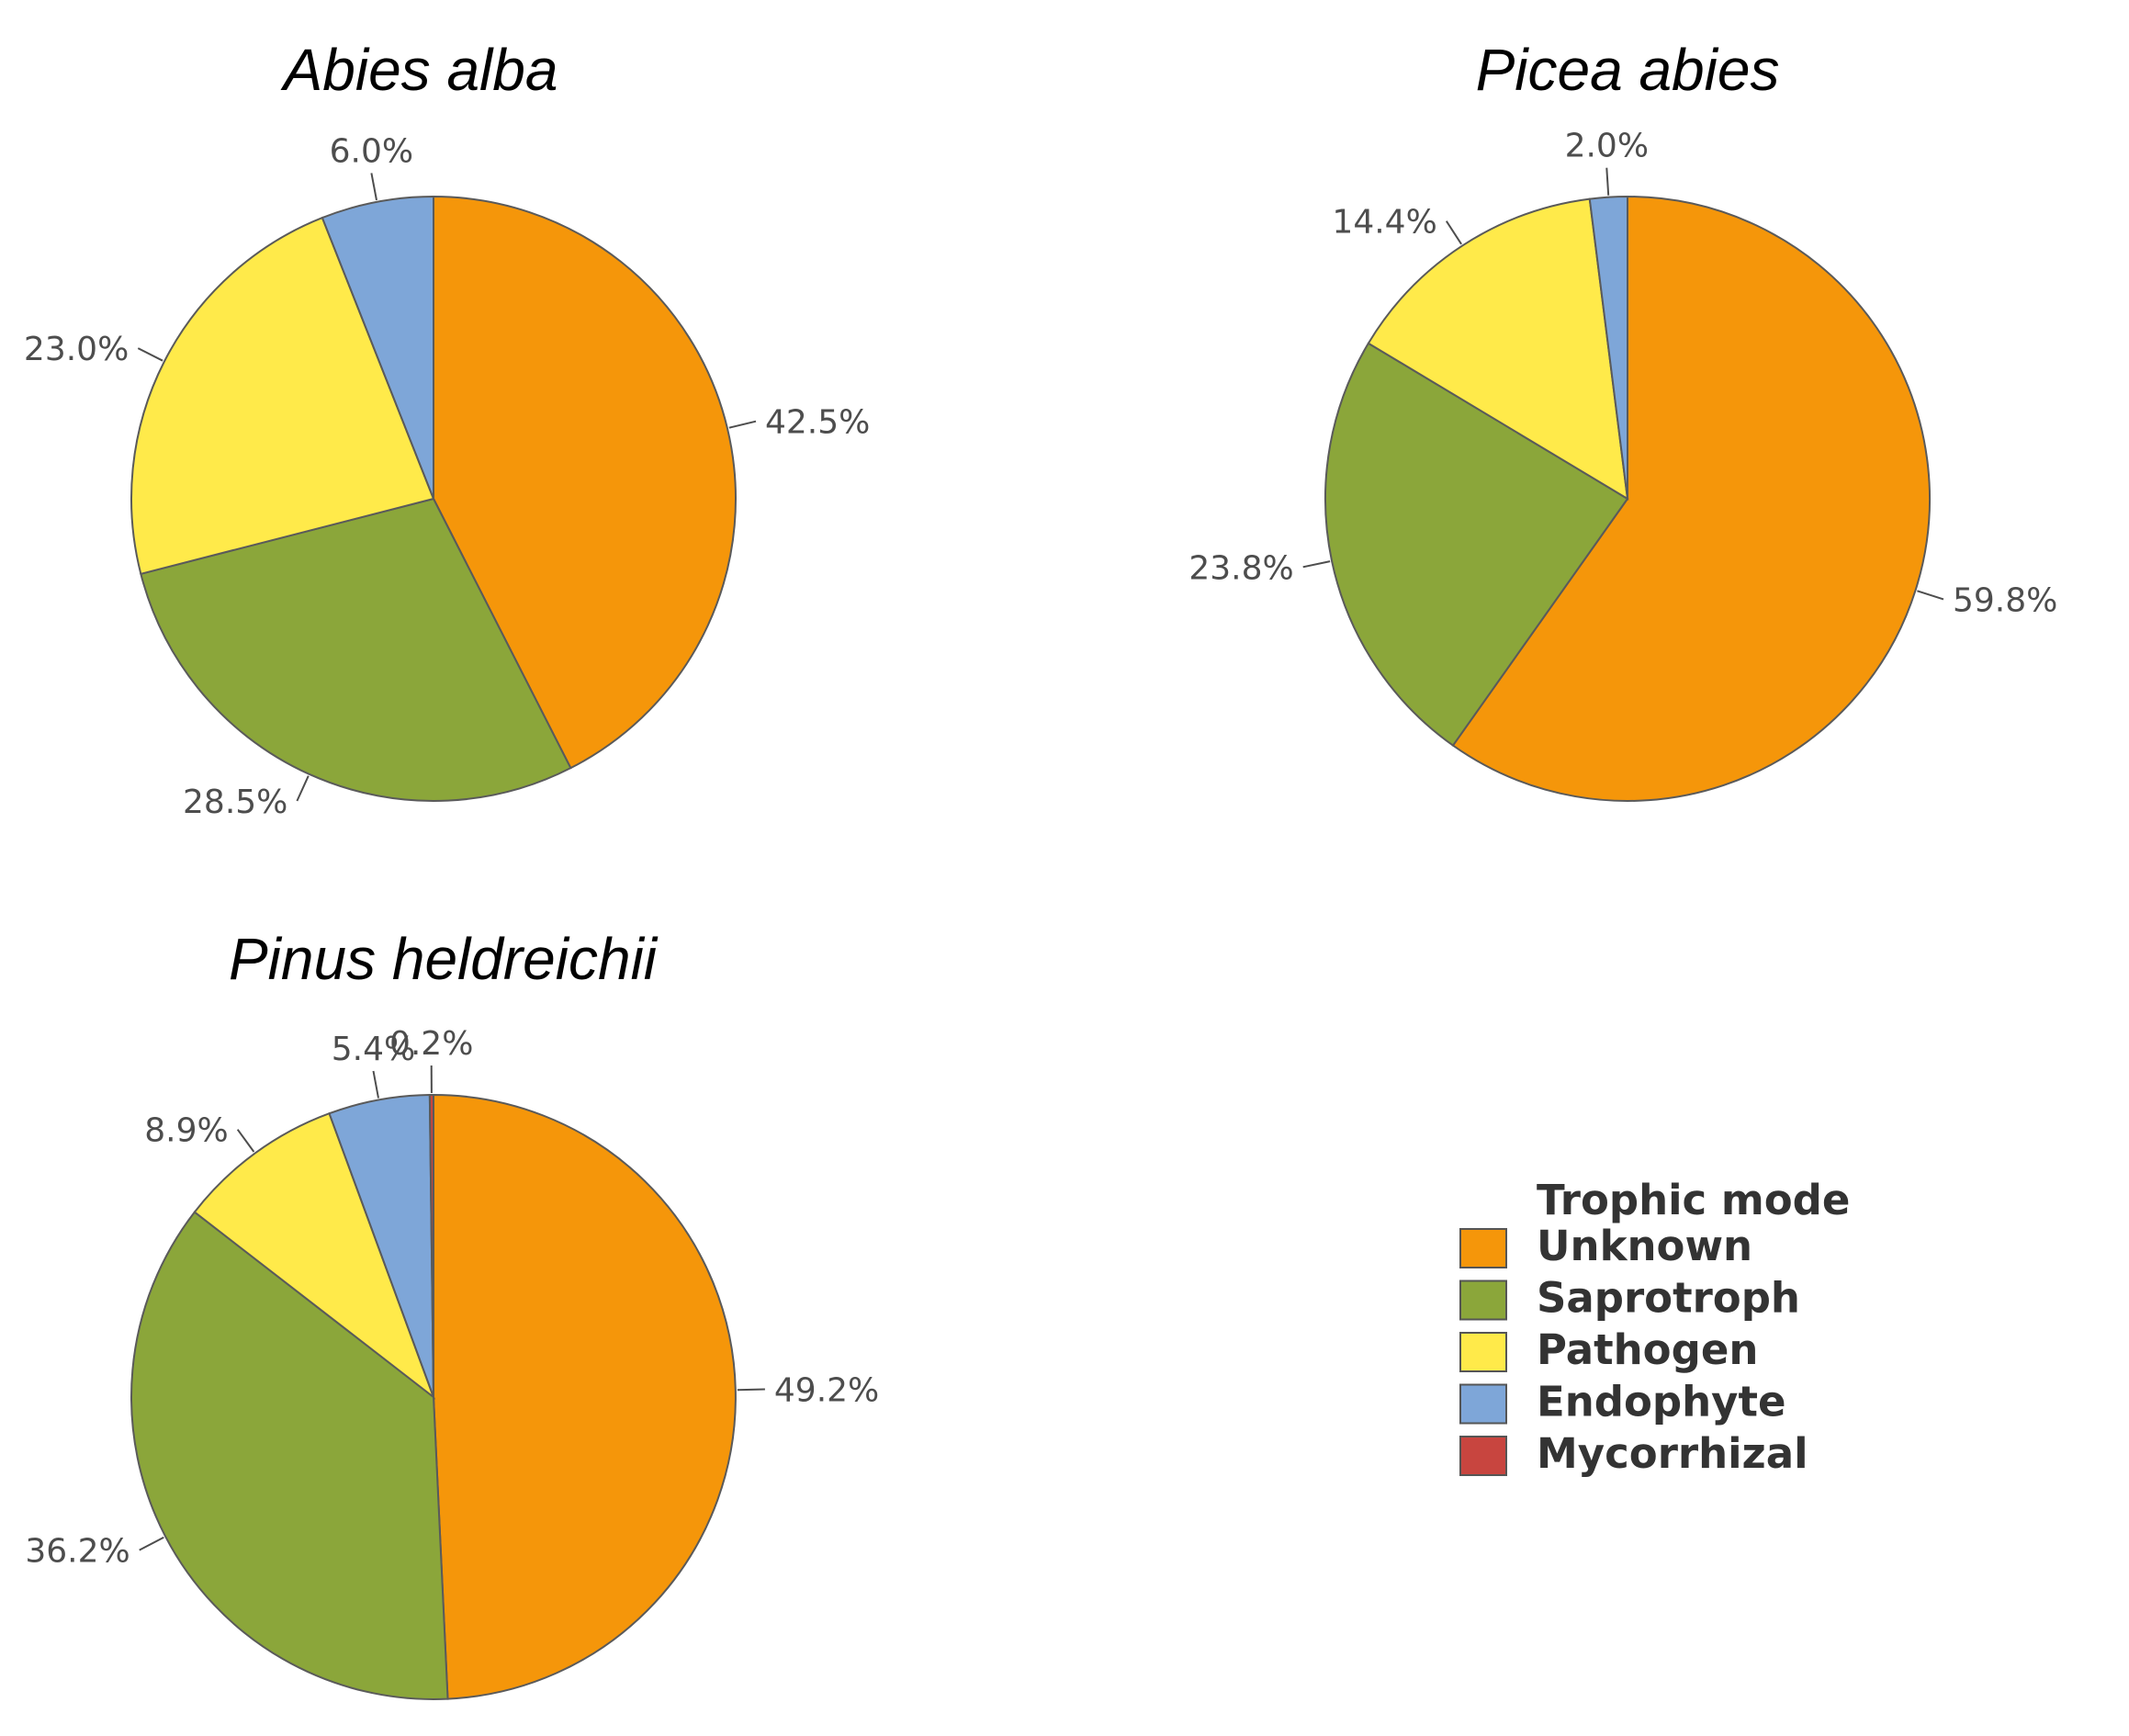 This screenshot has width=2129, height=1736. What do you see at coordinates (826, 1391) in the screenshot?
I see `slice-label-unknown: 49.2%` at bounding box center [826, 1391].